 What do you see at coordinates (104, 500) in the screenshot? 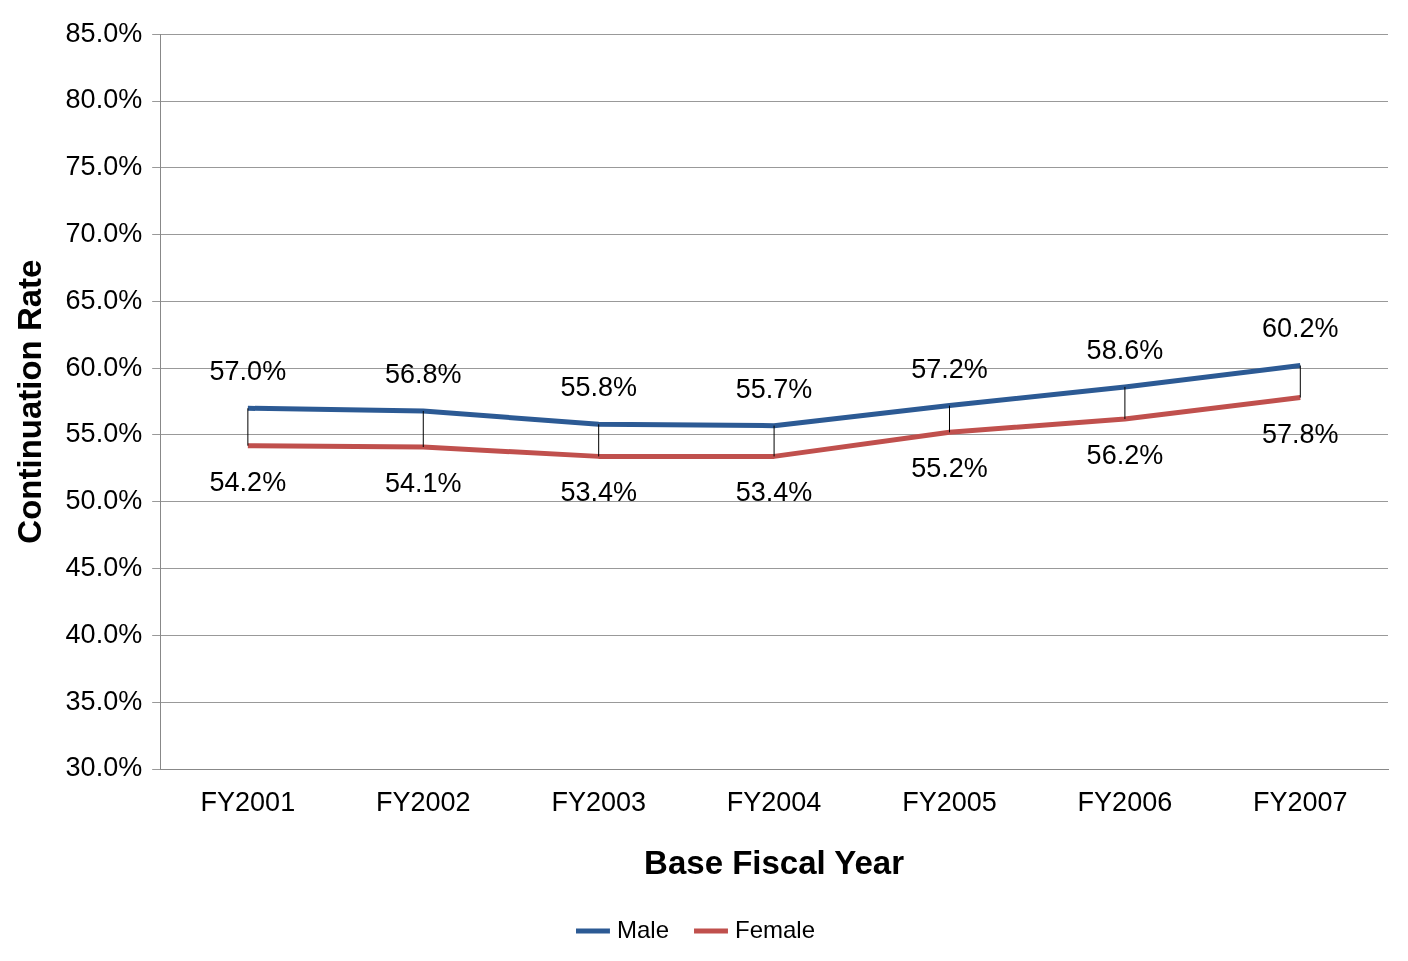
I see `y-tick-label: 50.0%` at bounding box center [104, 500].